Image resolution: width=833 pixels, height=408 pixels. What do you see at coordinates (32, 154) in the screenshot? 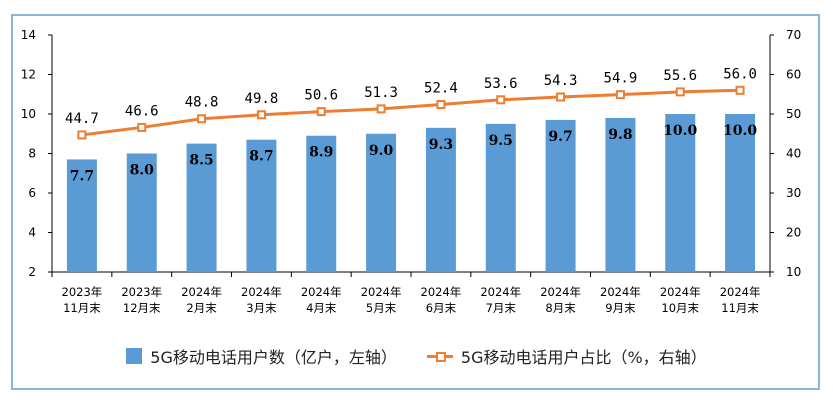
I see `y-left-tick-label: 8` at bounding box center [32, 154].